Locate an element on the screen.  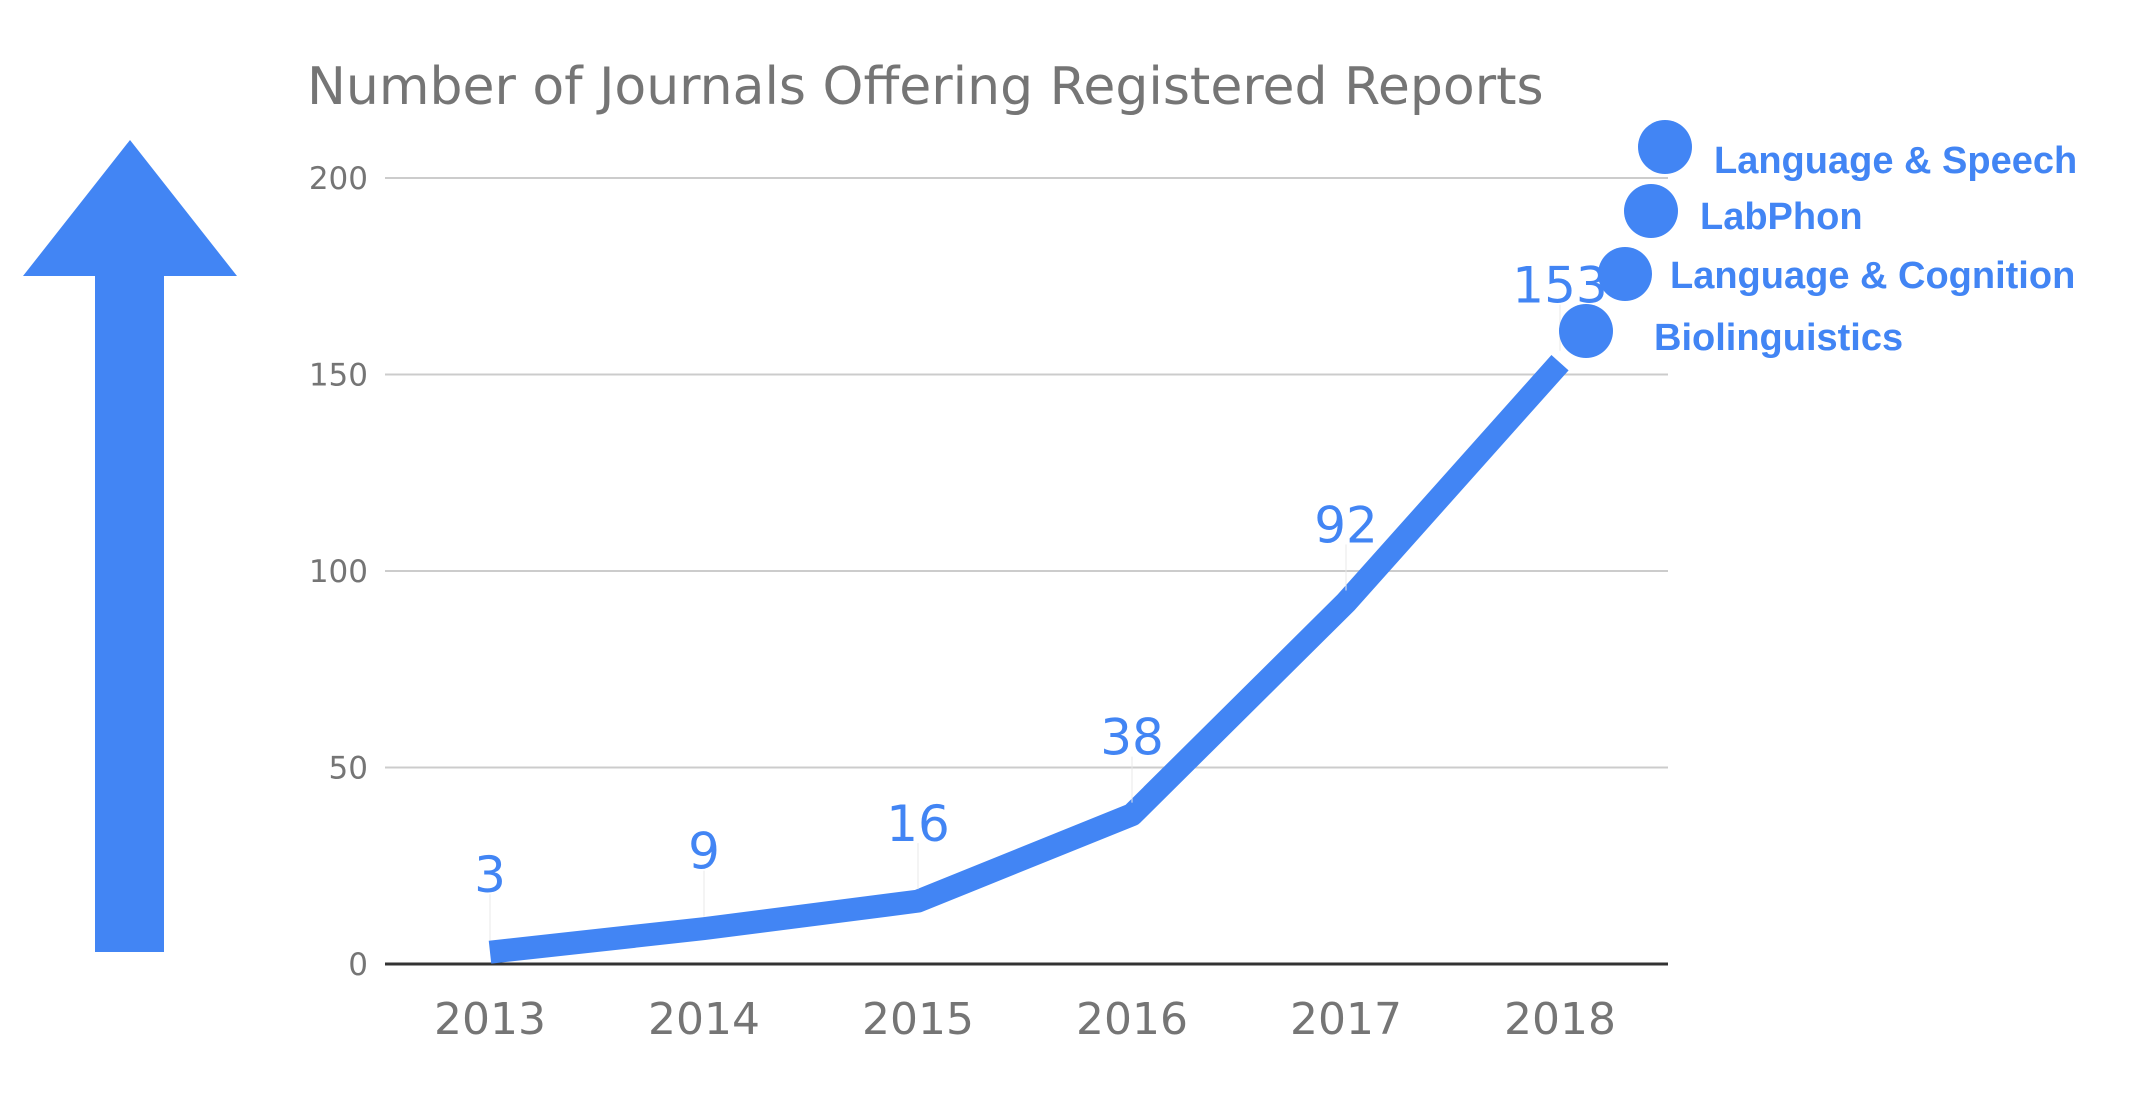
data-label: 16 is located at coordinates (918, 824).